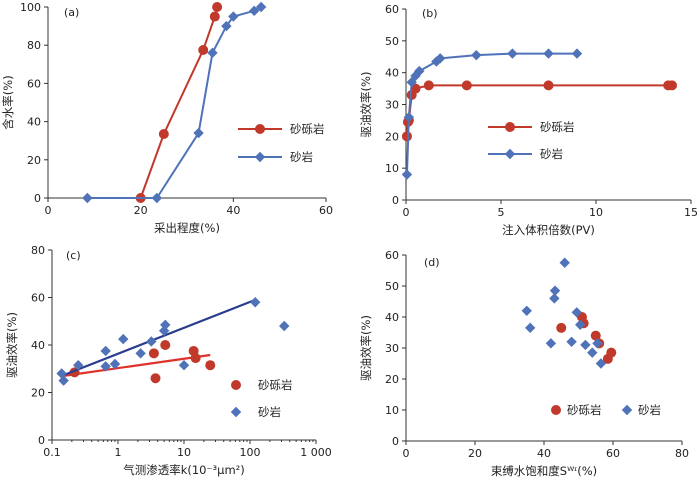  Describe the element at coordinates (392, 73) in the screenshot. I see `panel-1-y-tick-label: 40` at that location.